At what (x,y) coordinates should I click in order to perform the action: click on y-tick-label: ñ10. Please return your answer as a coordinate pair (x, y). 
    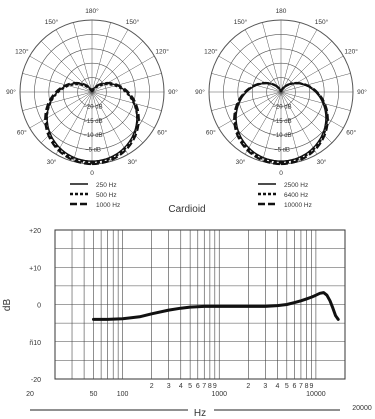
    Looking at the image, I should click on (35, 343).